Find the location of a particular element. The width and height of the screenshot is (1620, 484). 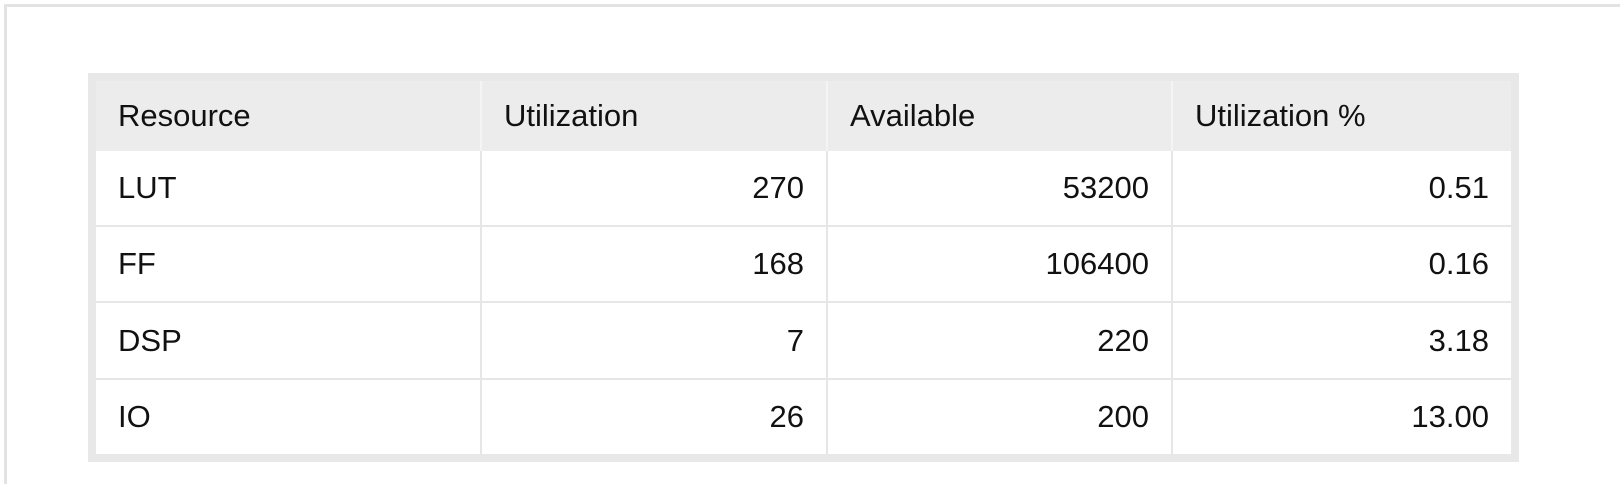

header-available: Available is located at coordinates (1000, 116).